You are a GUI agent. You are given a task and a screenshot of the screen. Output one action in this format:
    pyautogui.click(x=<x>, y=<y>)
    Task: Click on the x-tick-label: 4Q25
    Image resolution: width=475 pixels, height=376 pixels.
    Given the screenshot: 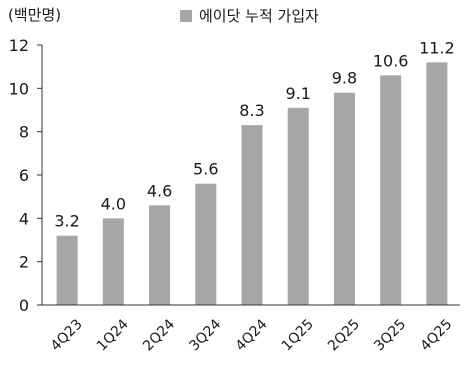 What is the action you would take?
    pyautogui.click(x=436, y=335)
    